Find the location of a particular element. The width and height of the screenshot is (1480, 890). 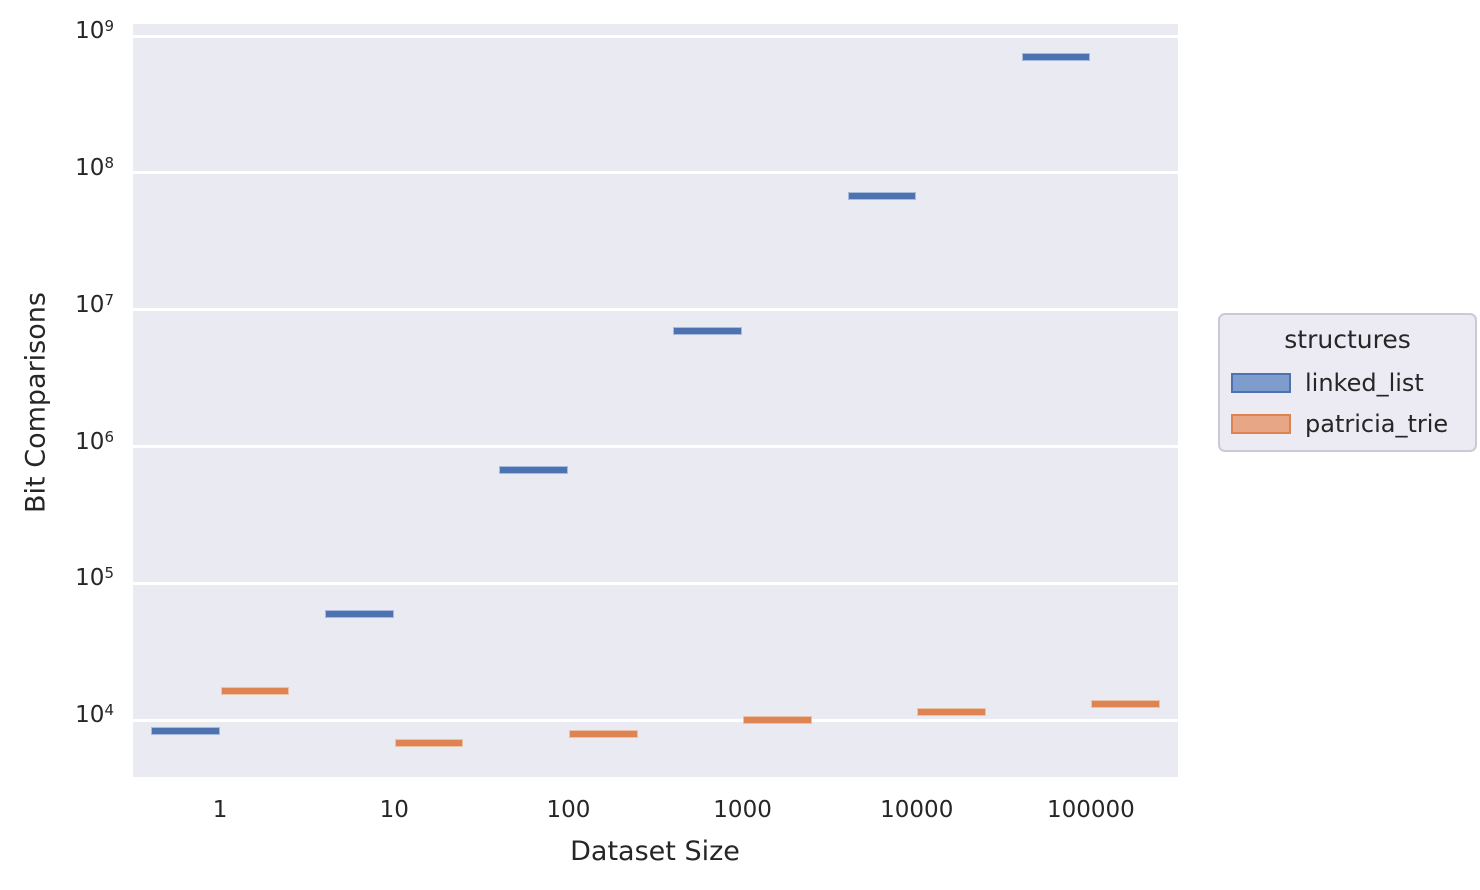

y-tick-label-1e9: 10⁹ is located at coordinates (94, 31).